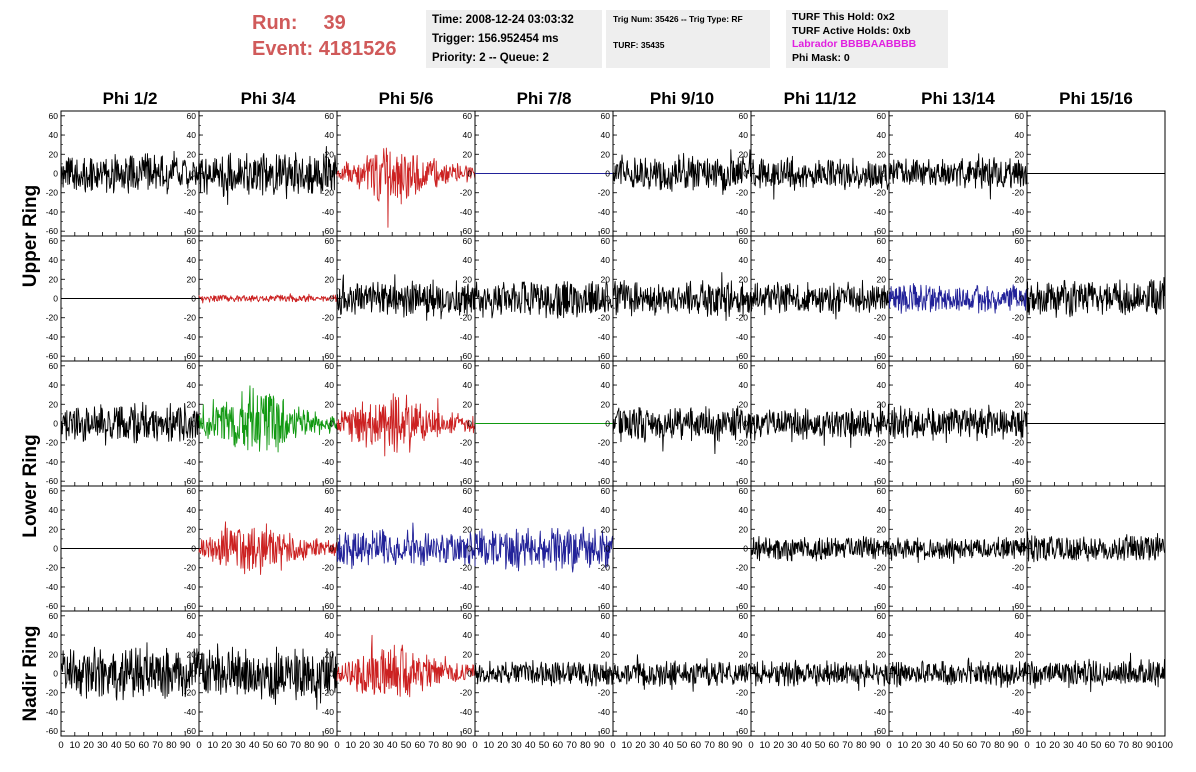  What do you see at coordinates (821, 57) in the screenshot?
I see `phi-mask-text: Phi Mask: 0` at bounding box center [821, 57].